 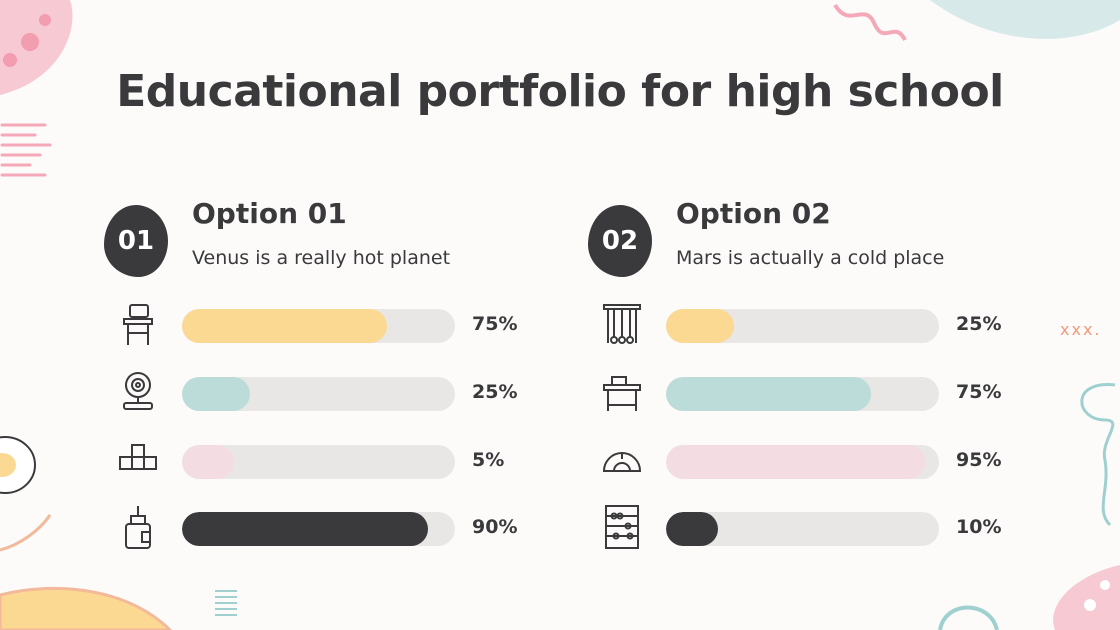 I want to click on glue-bottle-icon, so click(x=138, y=527).